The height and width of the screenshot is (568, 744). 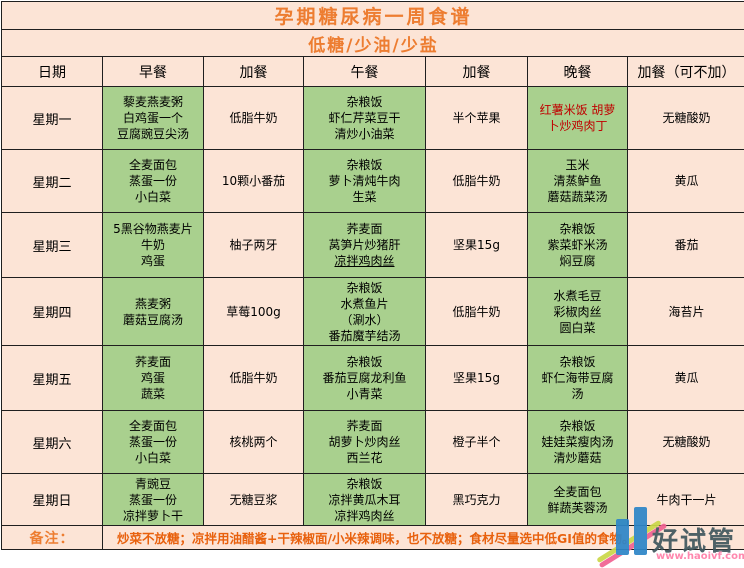 I want to click on meal-cell-breakfast: 藜麦燕麦粥白鸡蛋一个豆腐豌豆尖汤, so click(x=153, y=118).